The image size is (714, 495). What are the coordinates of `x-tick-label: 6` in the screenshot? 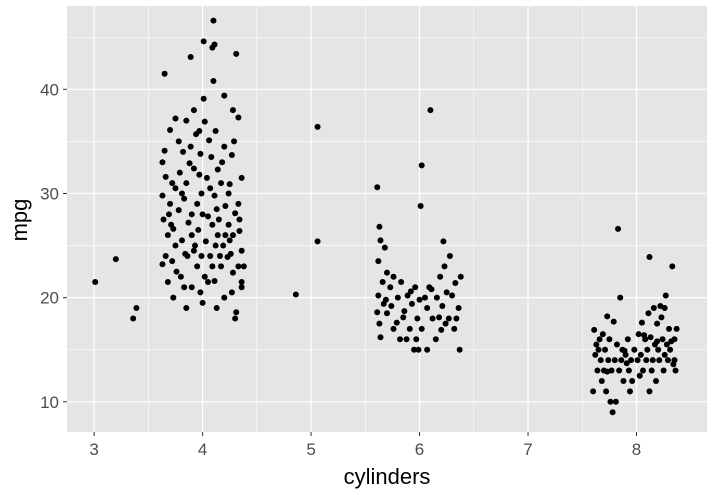 It's located at (419, 449).